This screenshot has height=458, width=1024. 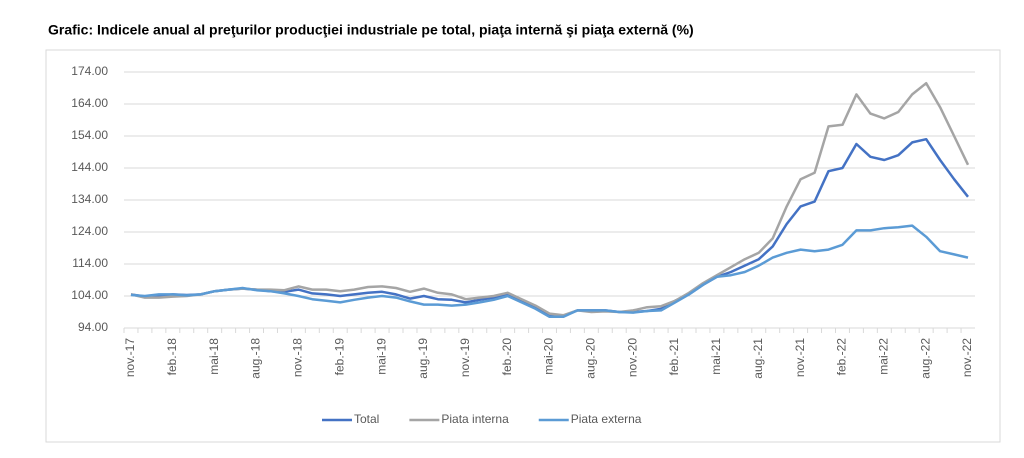 What do you see at coordinates (883, 356) in the screenshot?
I see `x-tick-label: mai-22` at bounding box center [883, 356].